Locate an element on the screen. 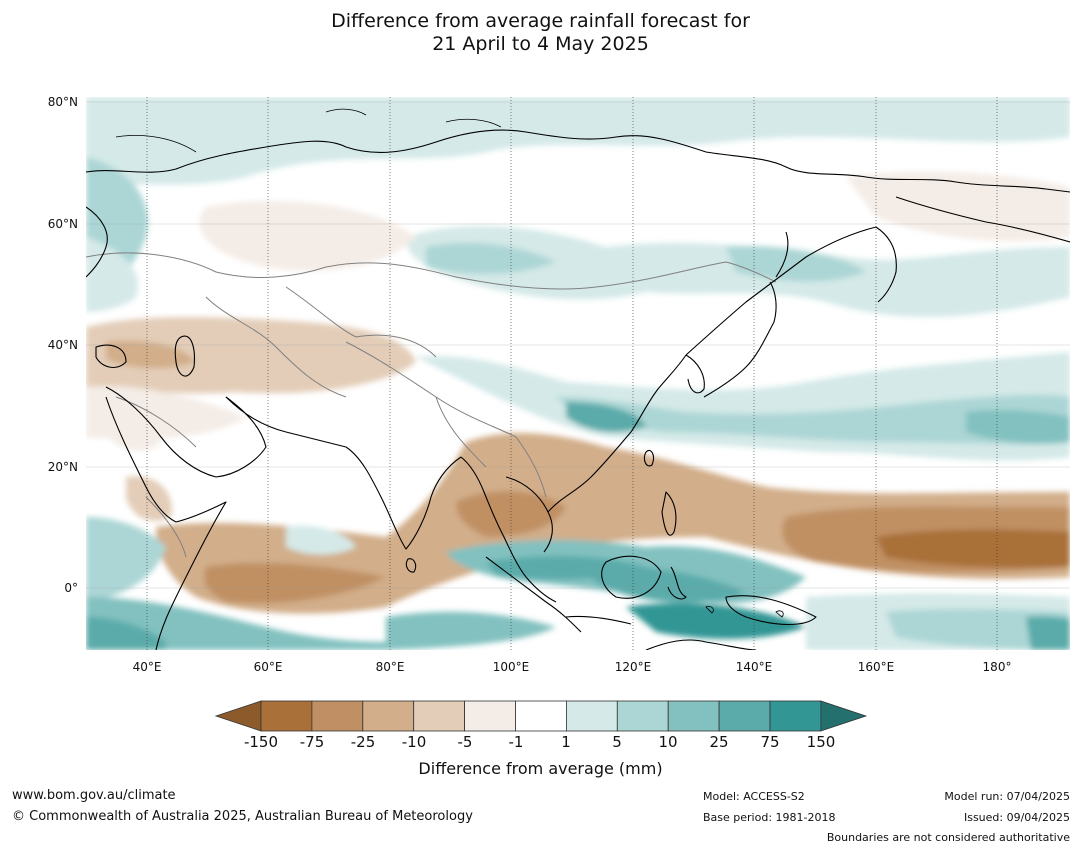  colorbar-tick-label: -75 is located at coordinates (312, 742).